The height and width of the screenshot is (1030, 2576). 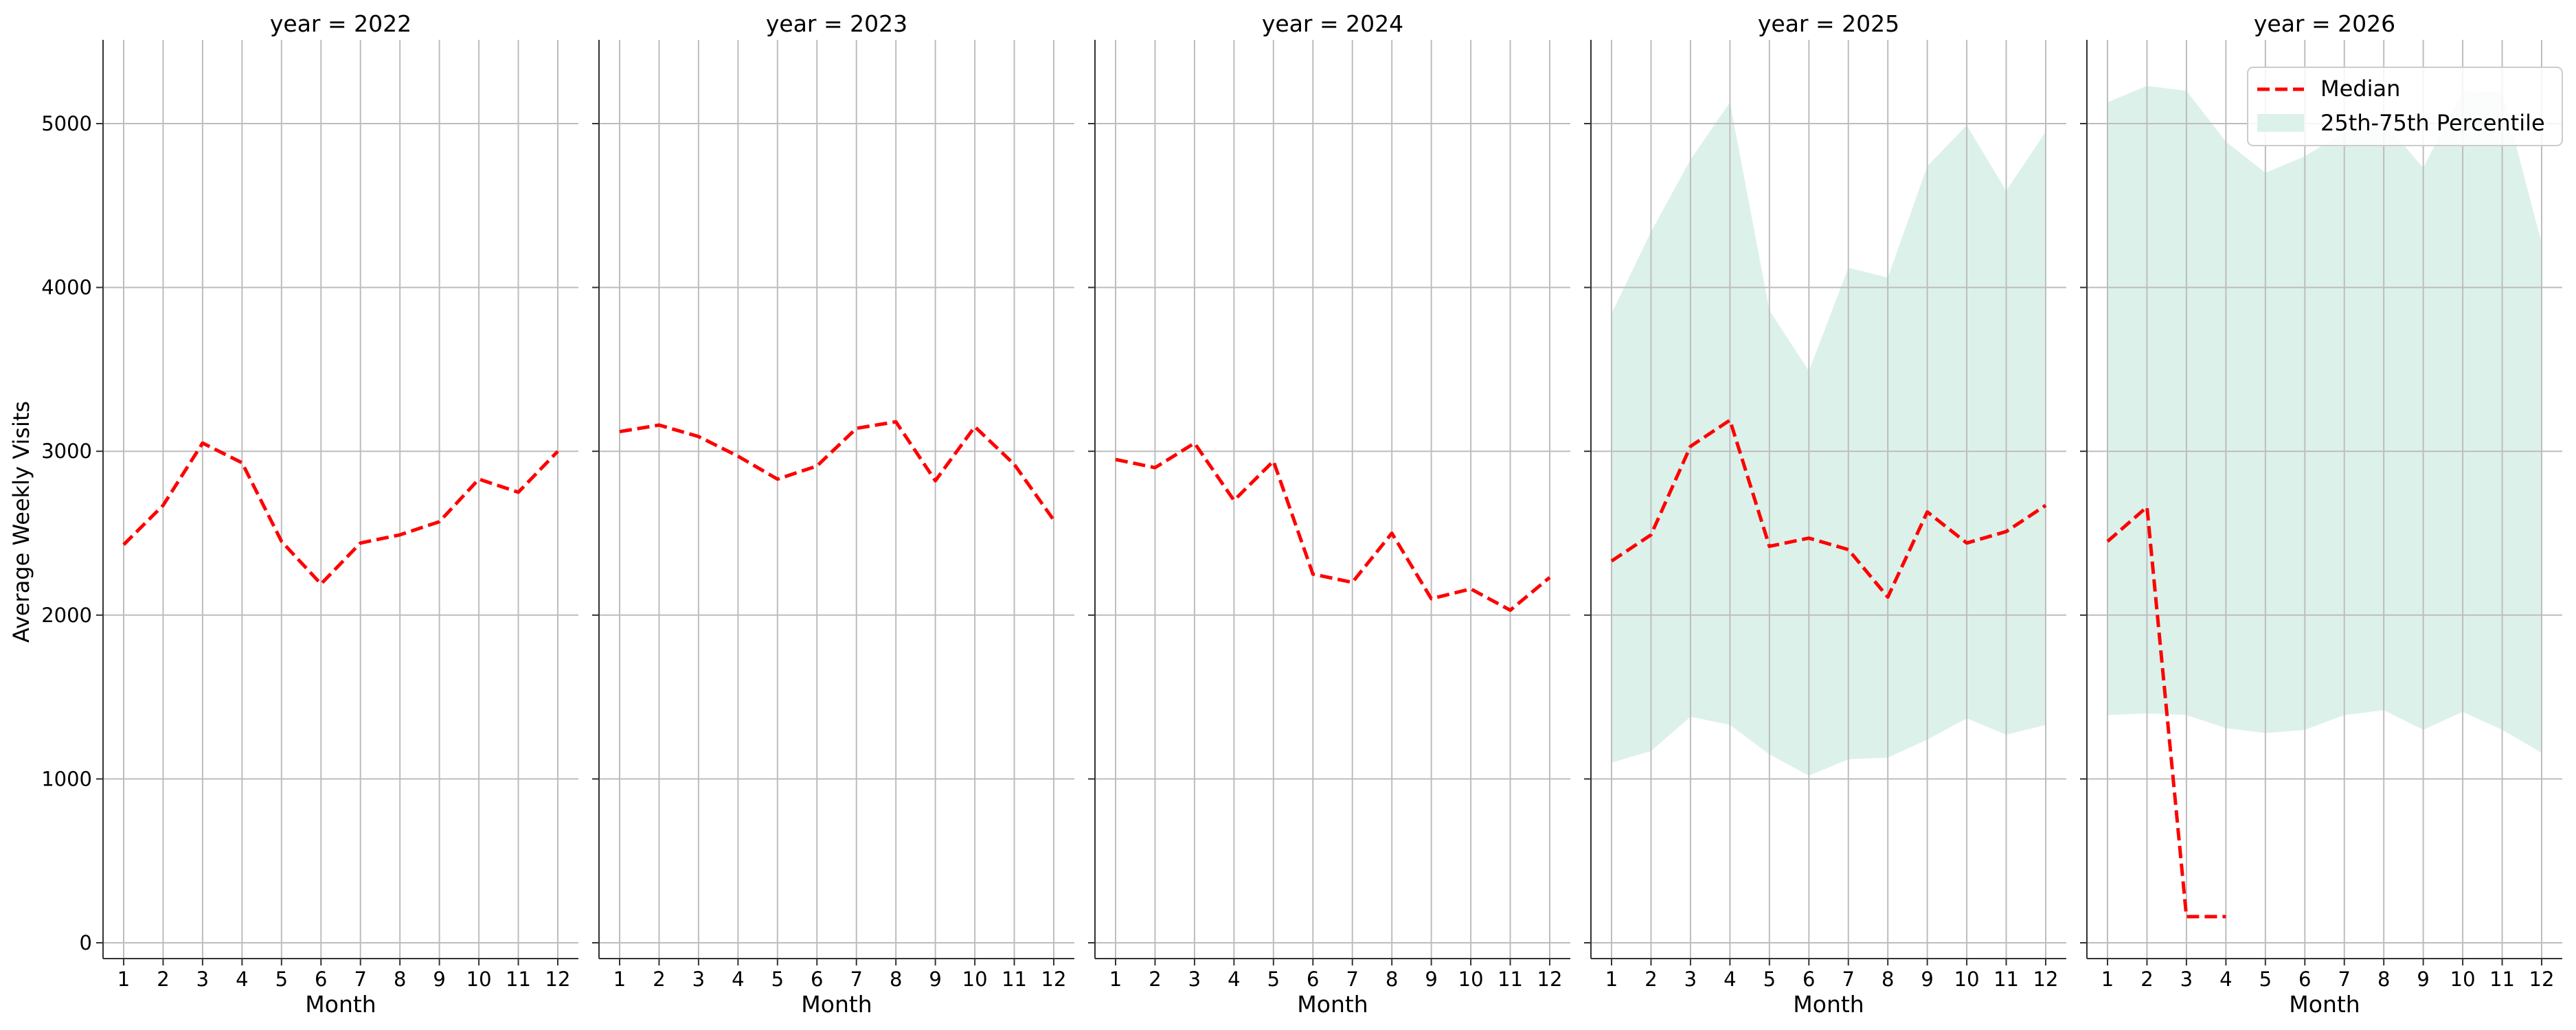 I want to click on y-tick-label: 0, so click(x=86, y=942).